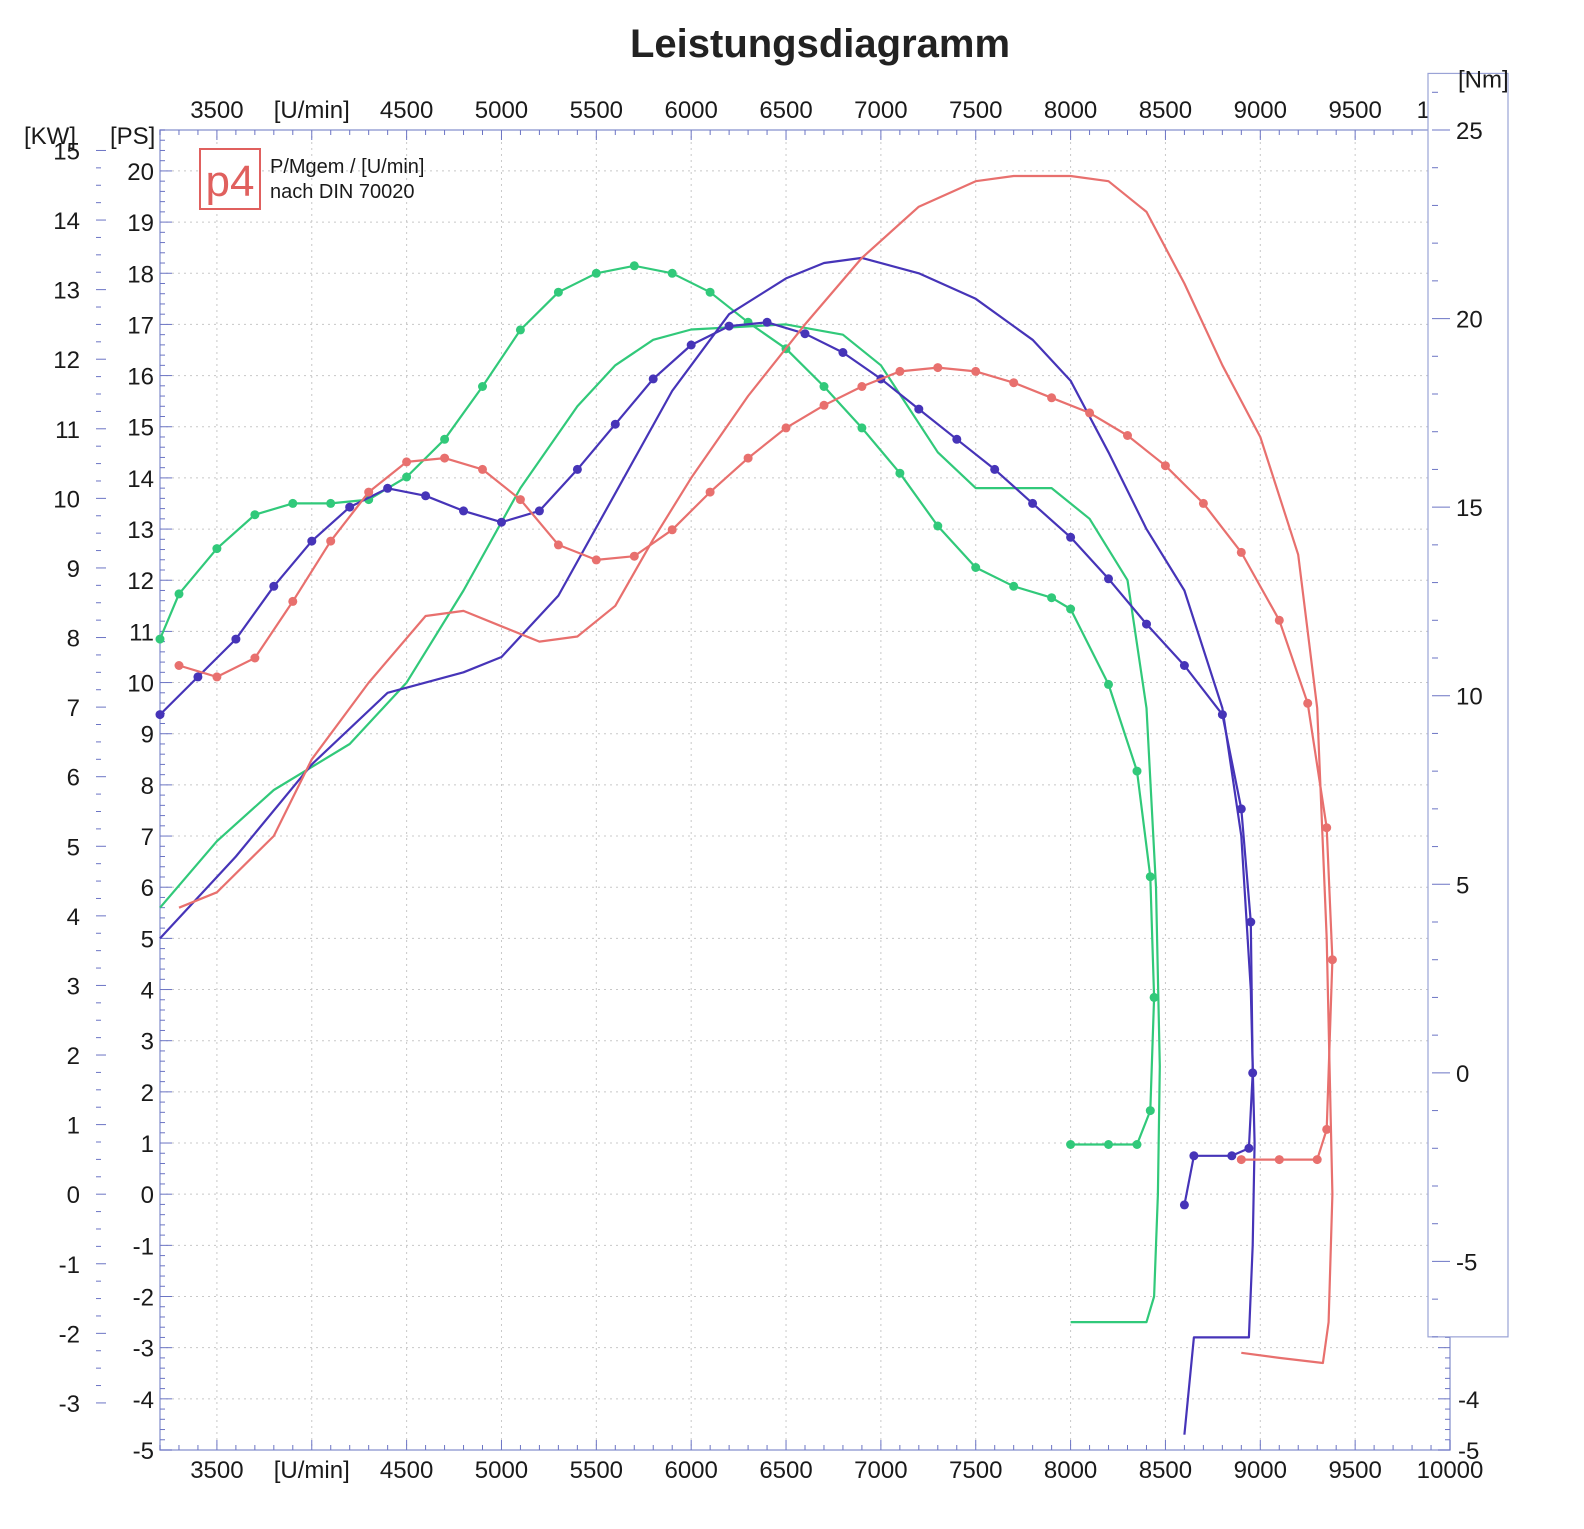 The image size is (1584, 1529). Describe the element at coordinates (596, 1470) in the screenshot. I see `x-tick-label-bottom: 5500` at that location.